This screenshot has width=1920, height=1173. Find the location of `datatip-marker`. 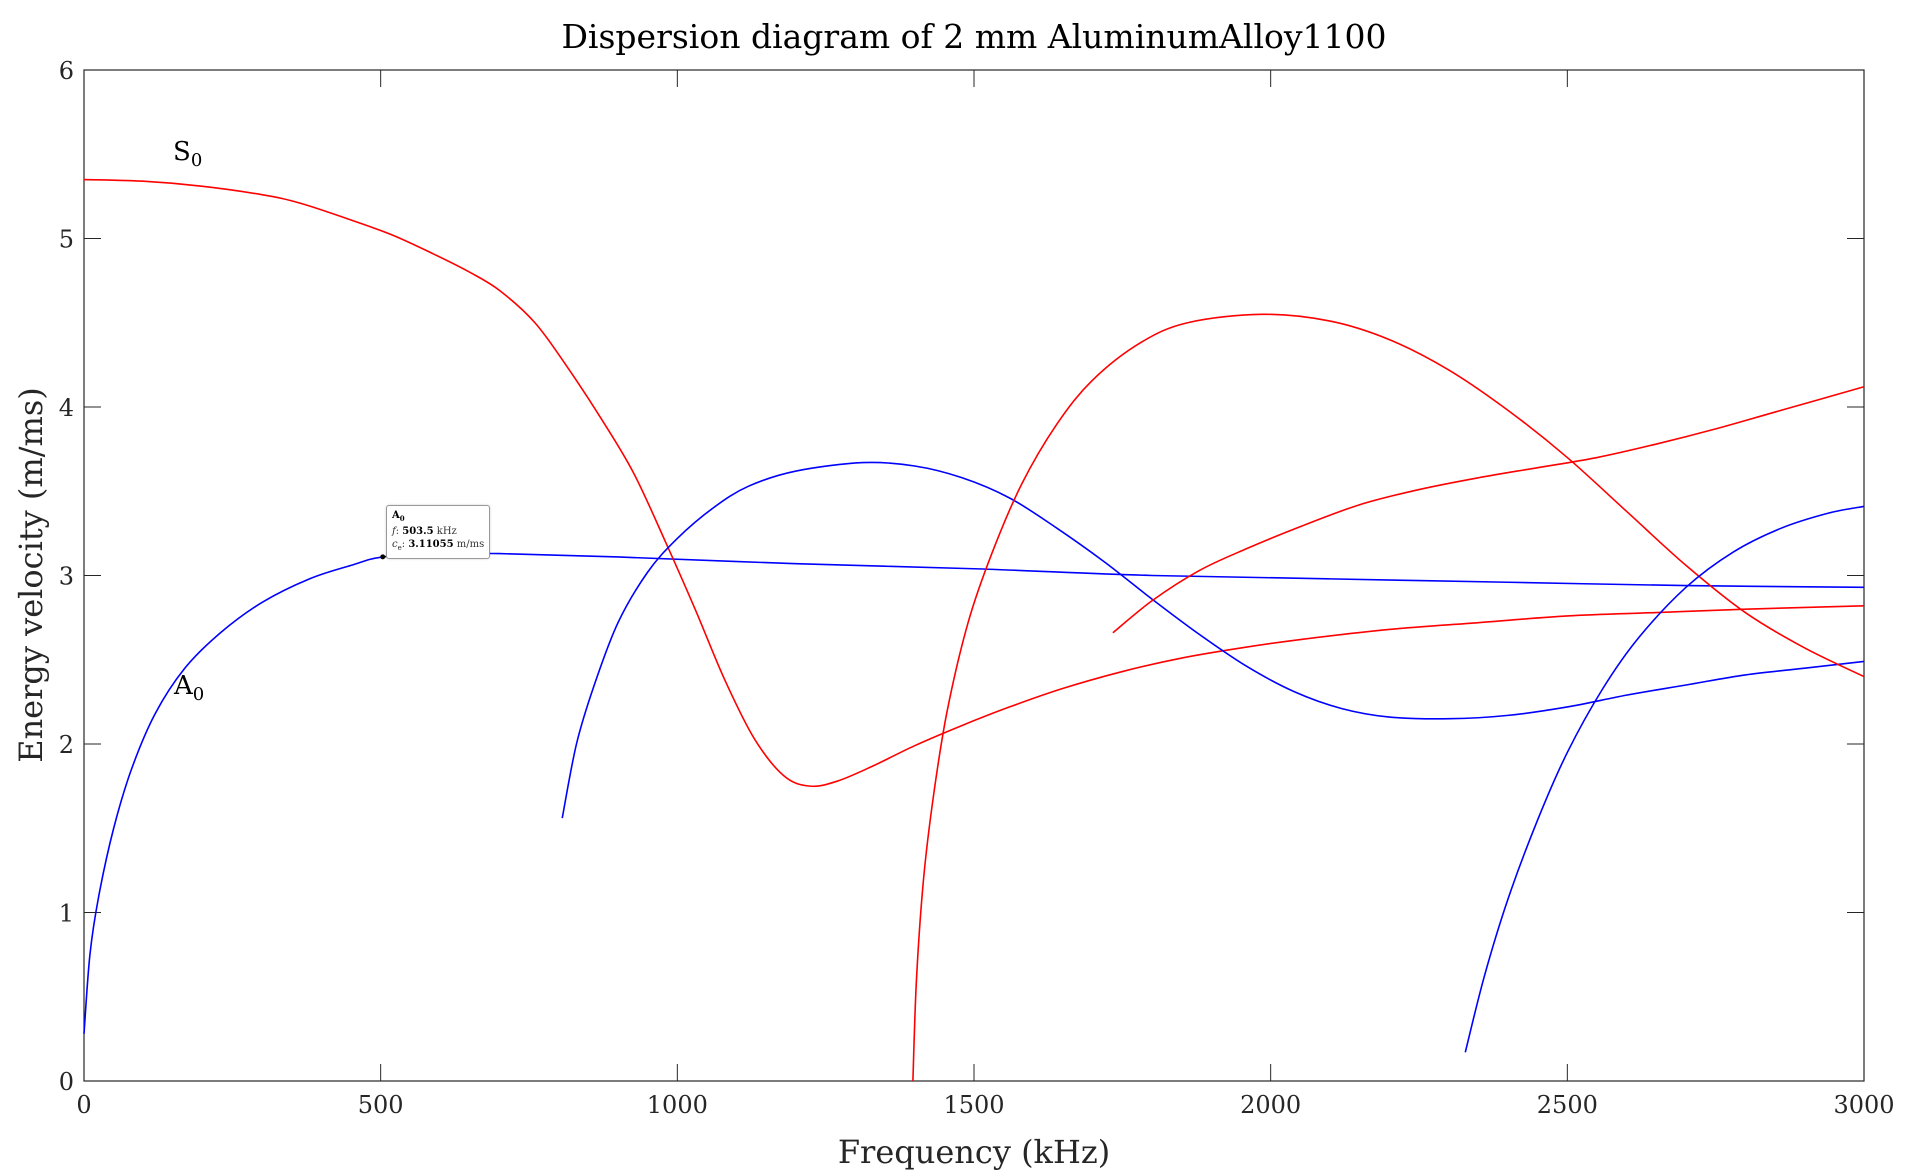

datatip-marker is located at coordinates (383, 557).